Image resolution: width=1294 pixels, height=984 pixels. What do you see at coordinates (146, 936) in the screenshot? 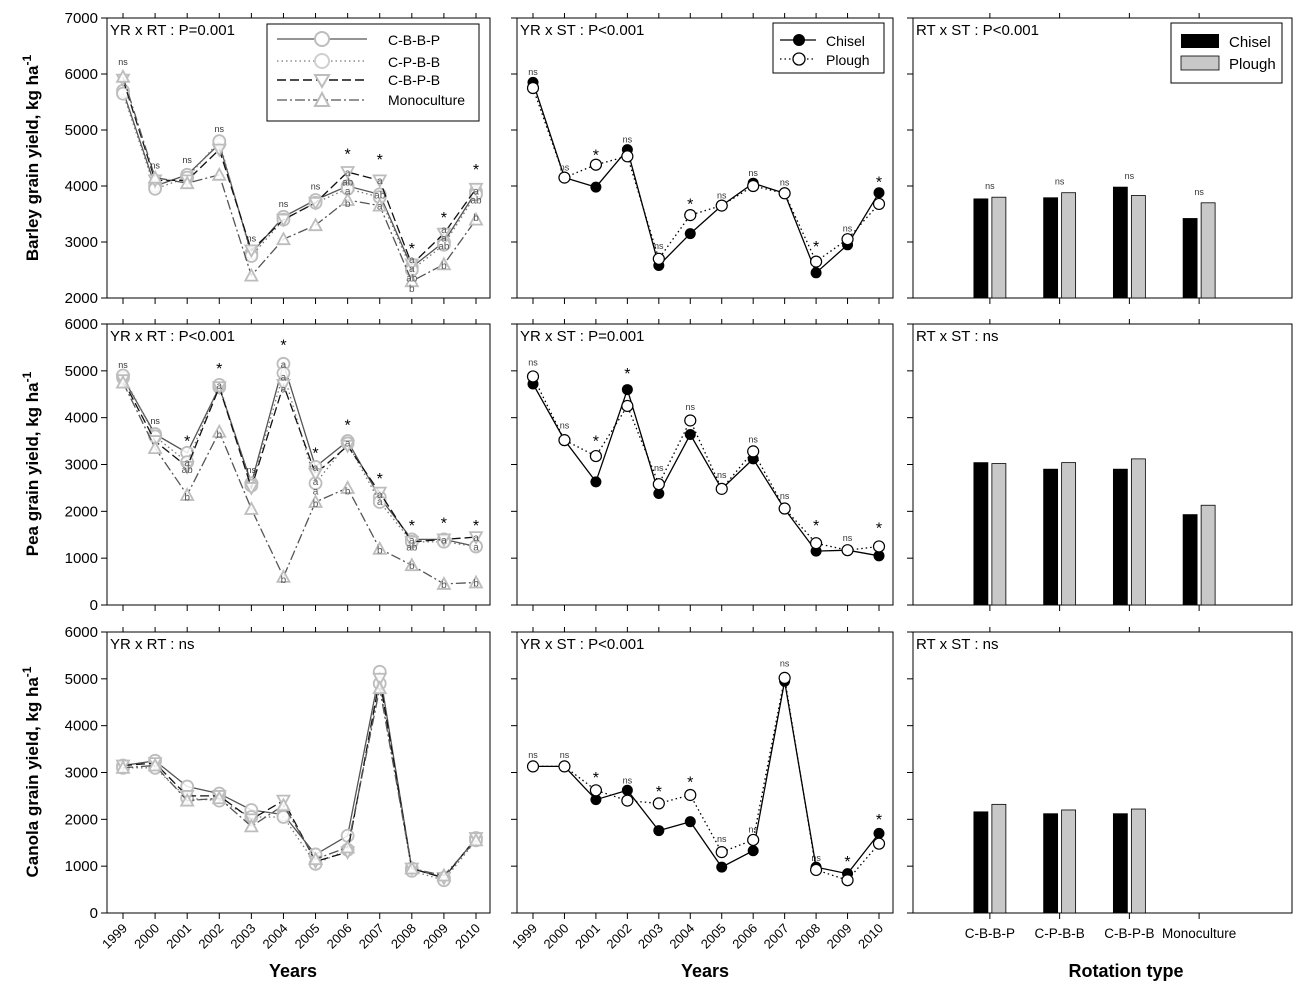
I see `x-tick-label: 2000` at bounding box center [146, 936].